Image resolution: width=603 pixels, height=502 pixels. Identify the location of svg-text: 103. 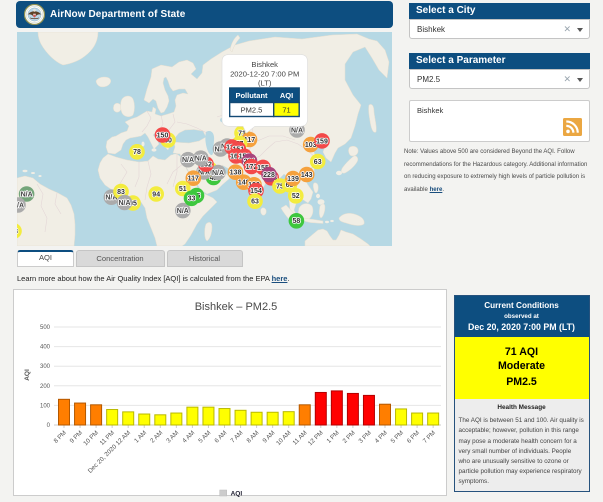
(311, 145).